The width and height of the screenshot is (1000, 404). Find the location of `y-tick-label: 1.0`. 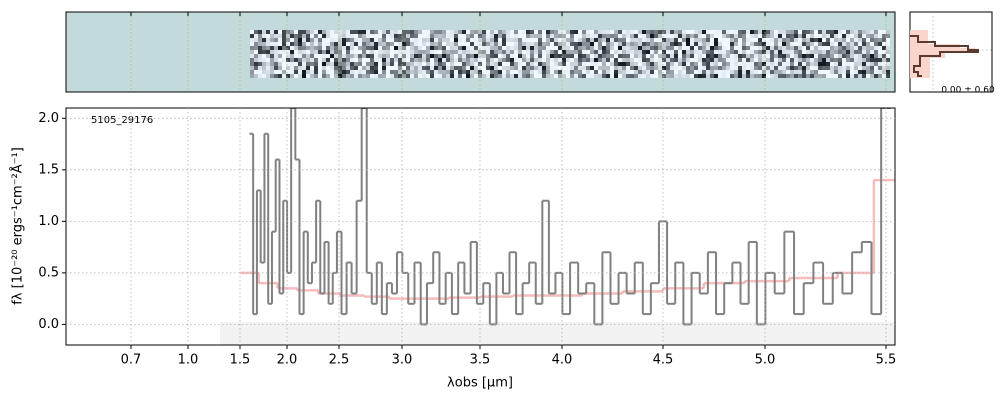

y-tick-label: 1.0 is located at coordinates (48, 221).